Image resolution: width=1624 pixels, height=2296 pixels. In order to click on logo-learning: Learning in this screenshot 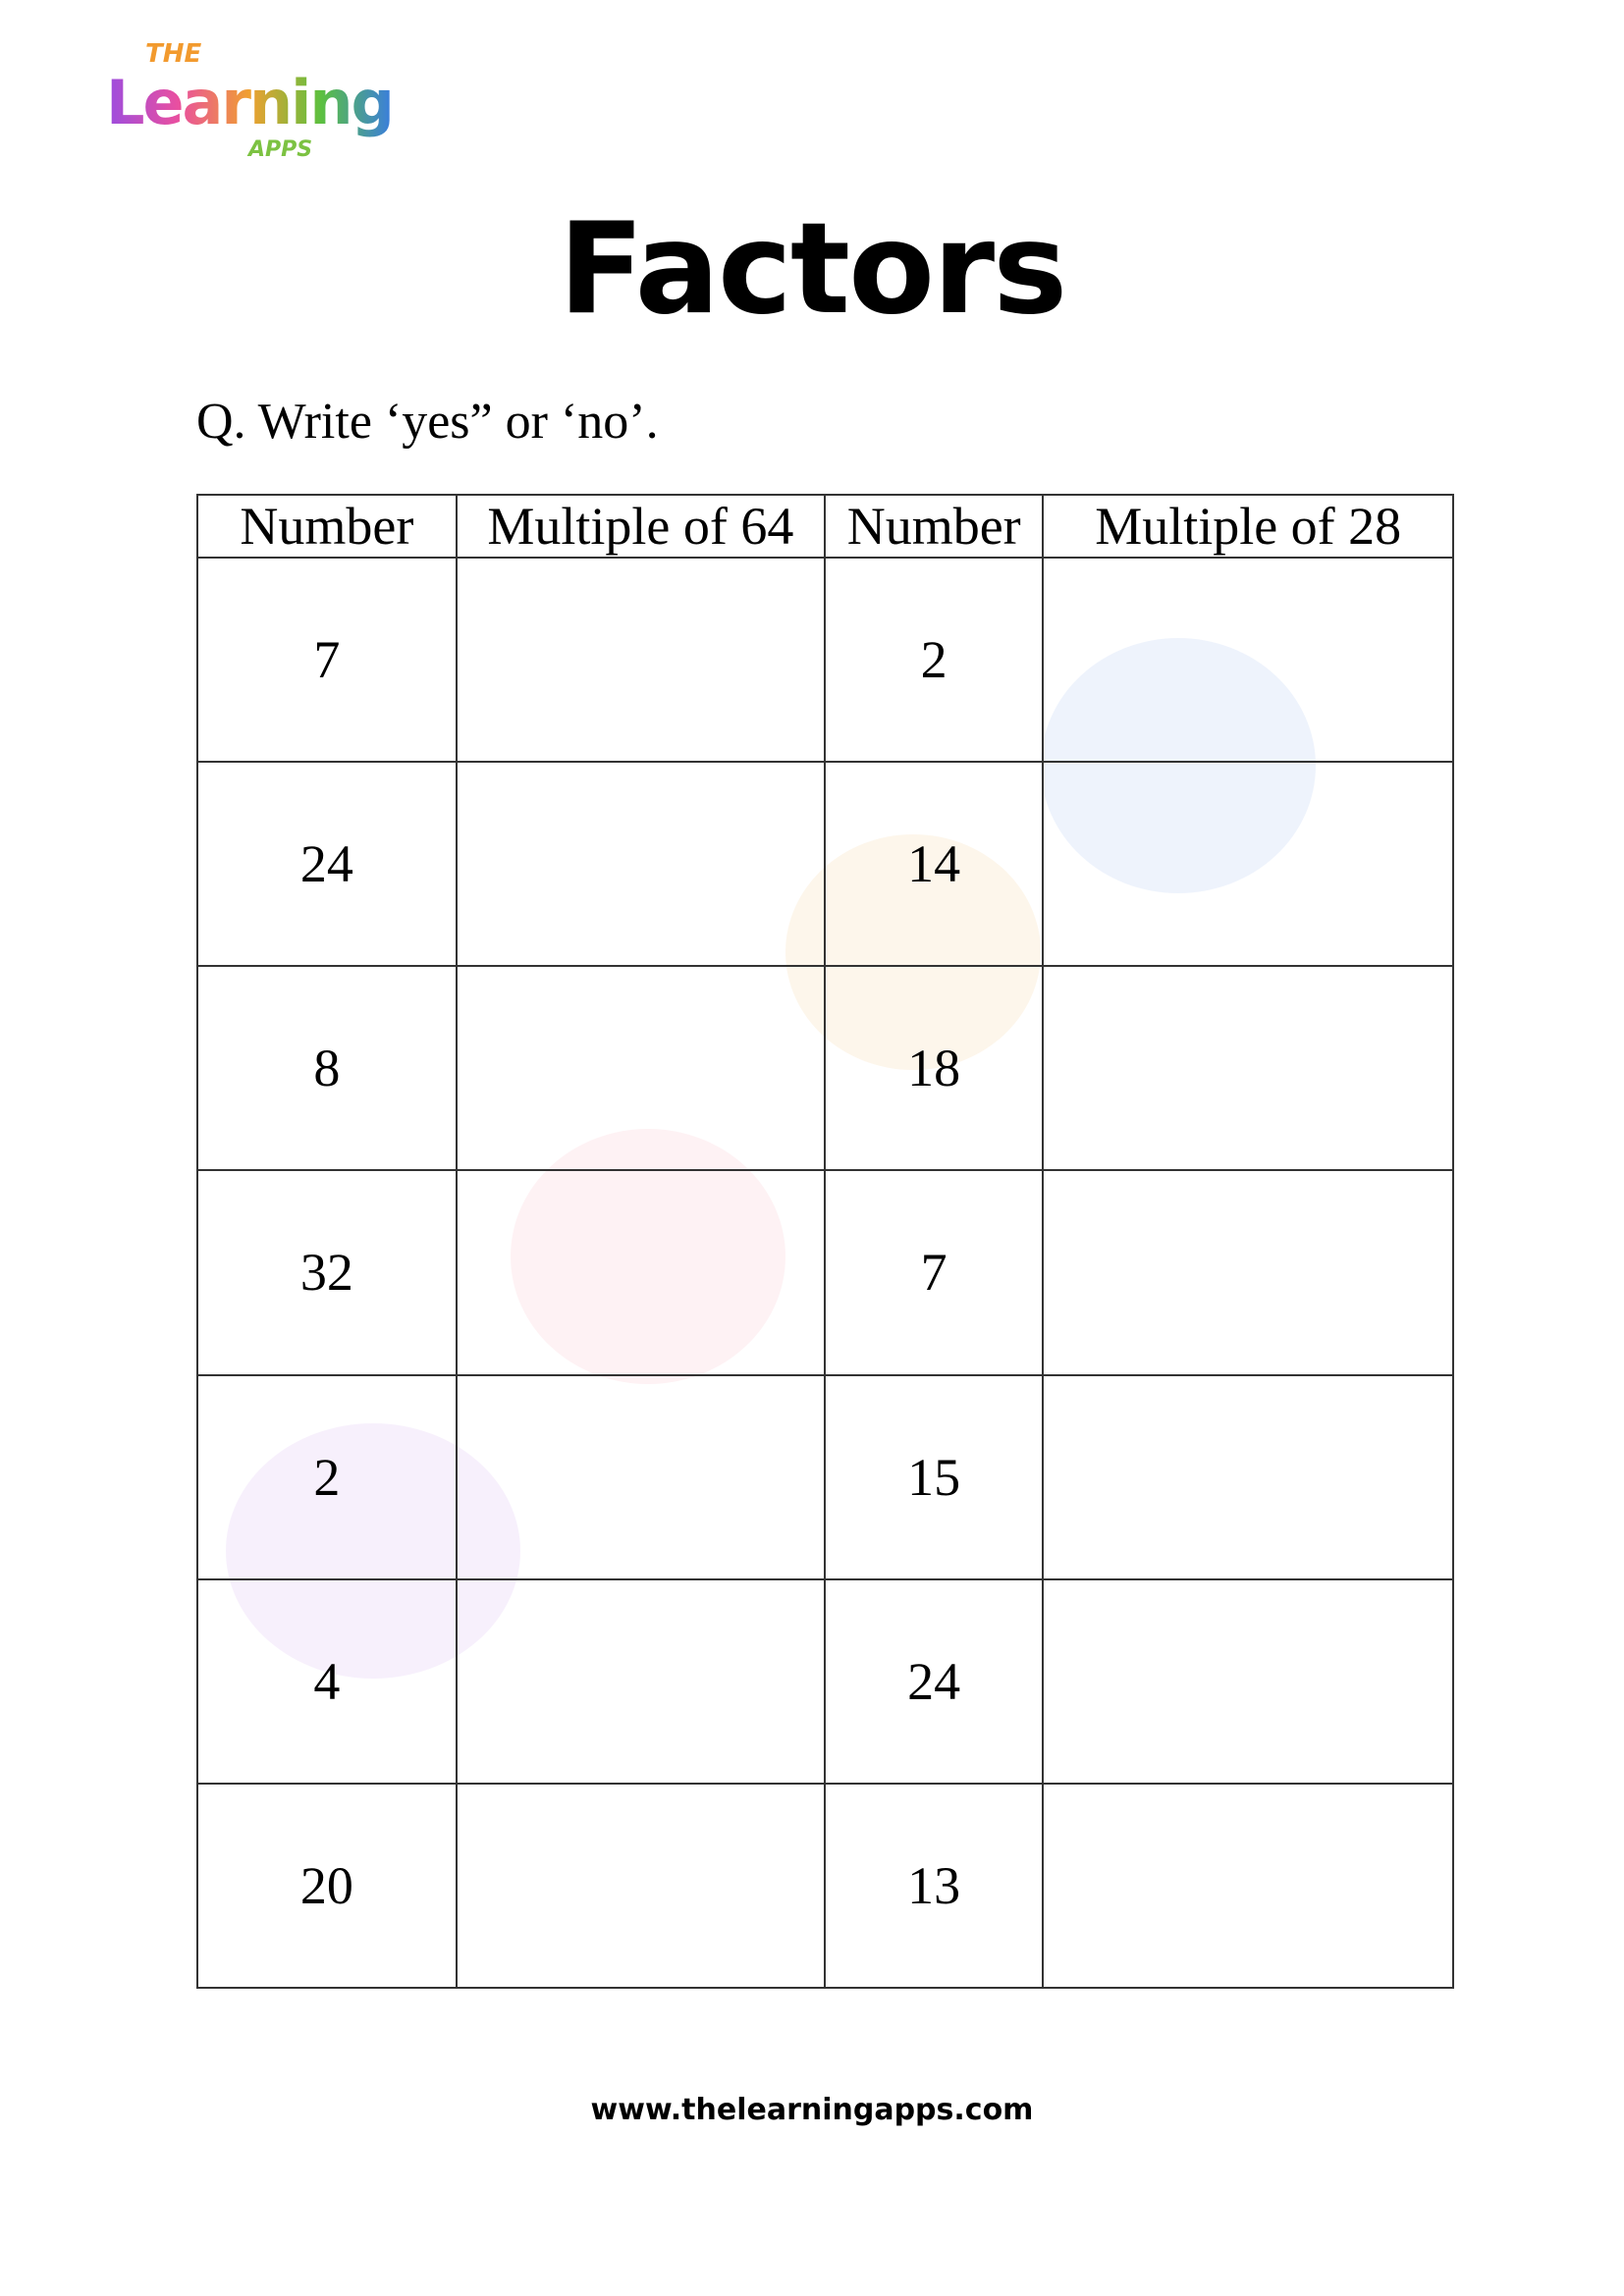, I will do `click(250, 102)`.